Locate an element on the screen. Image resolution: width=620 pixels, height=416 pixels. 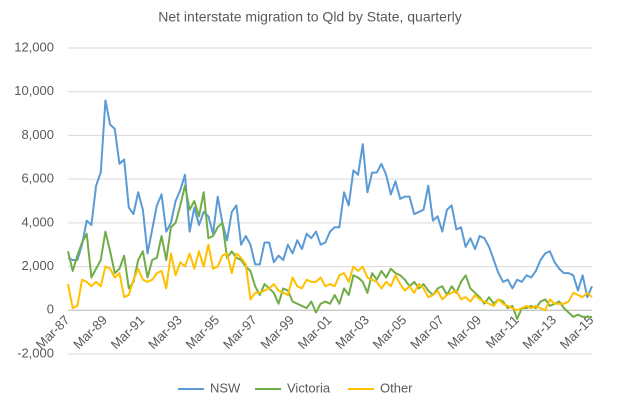
x-tick-label: Mar-03 is located at coordinates (352, 332).